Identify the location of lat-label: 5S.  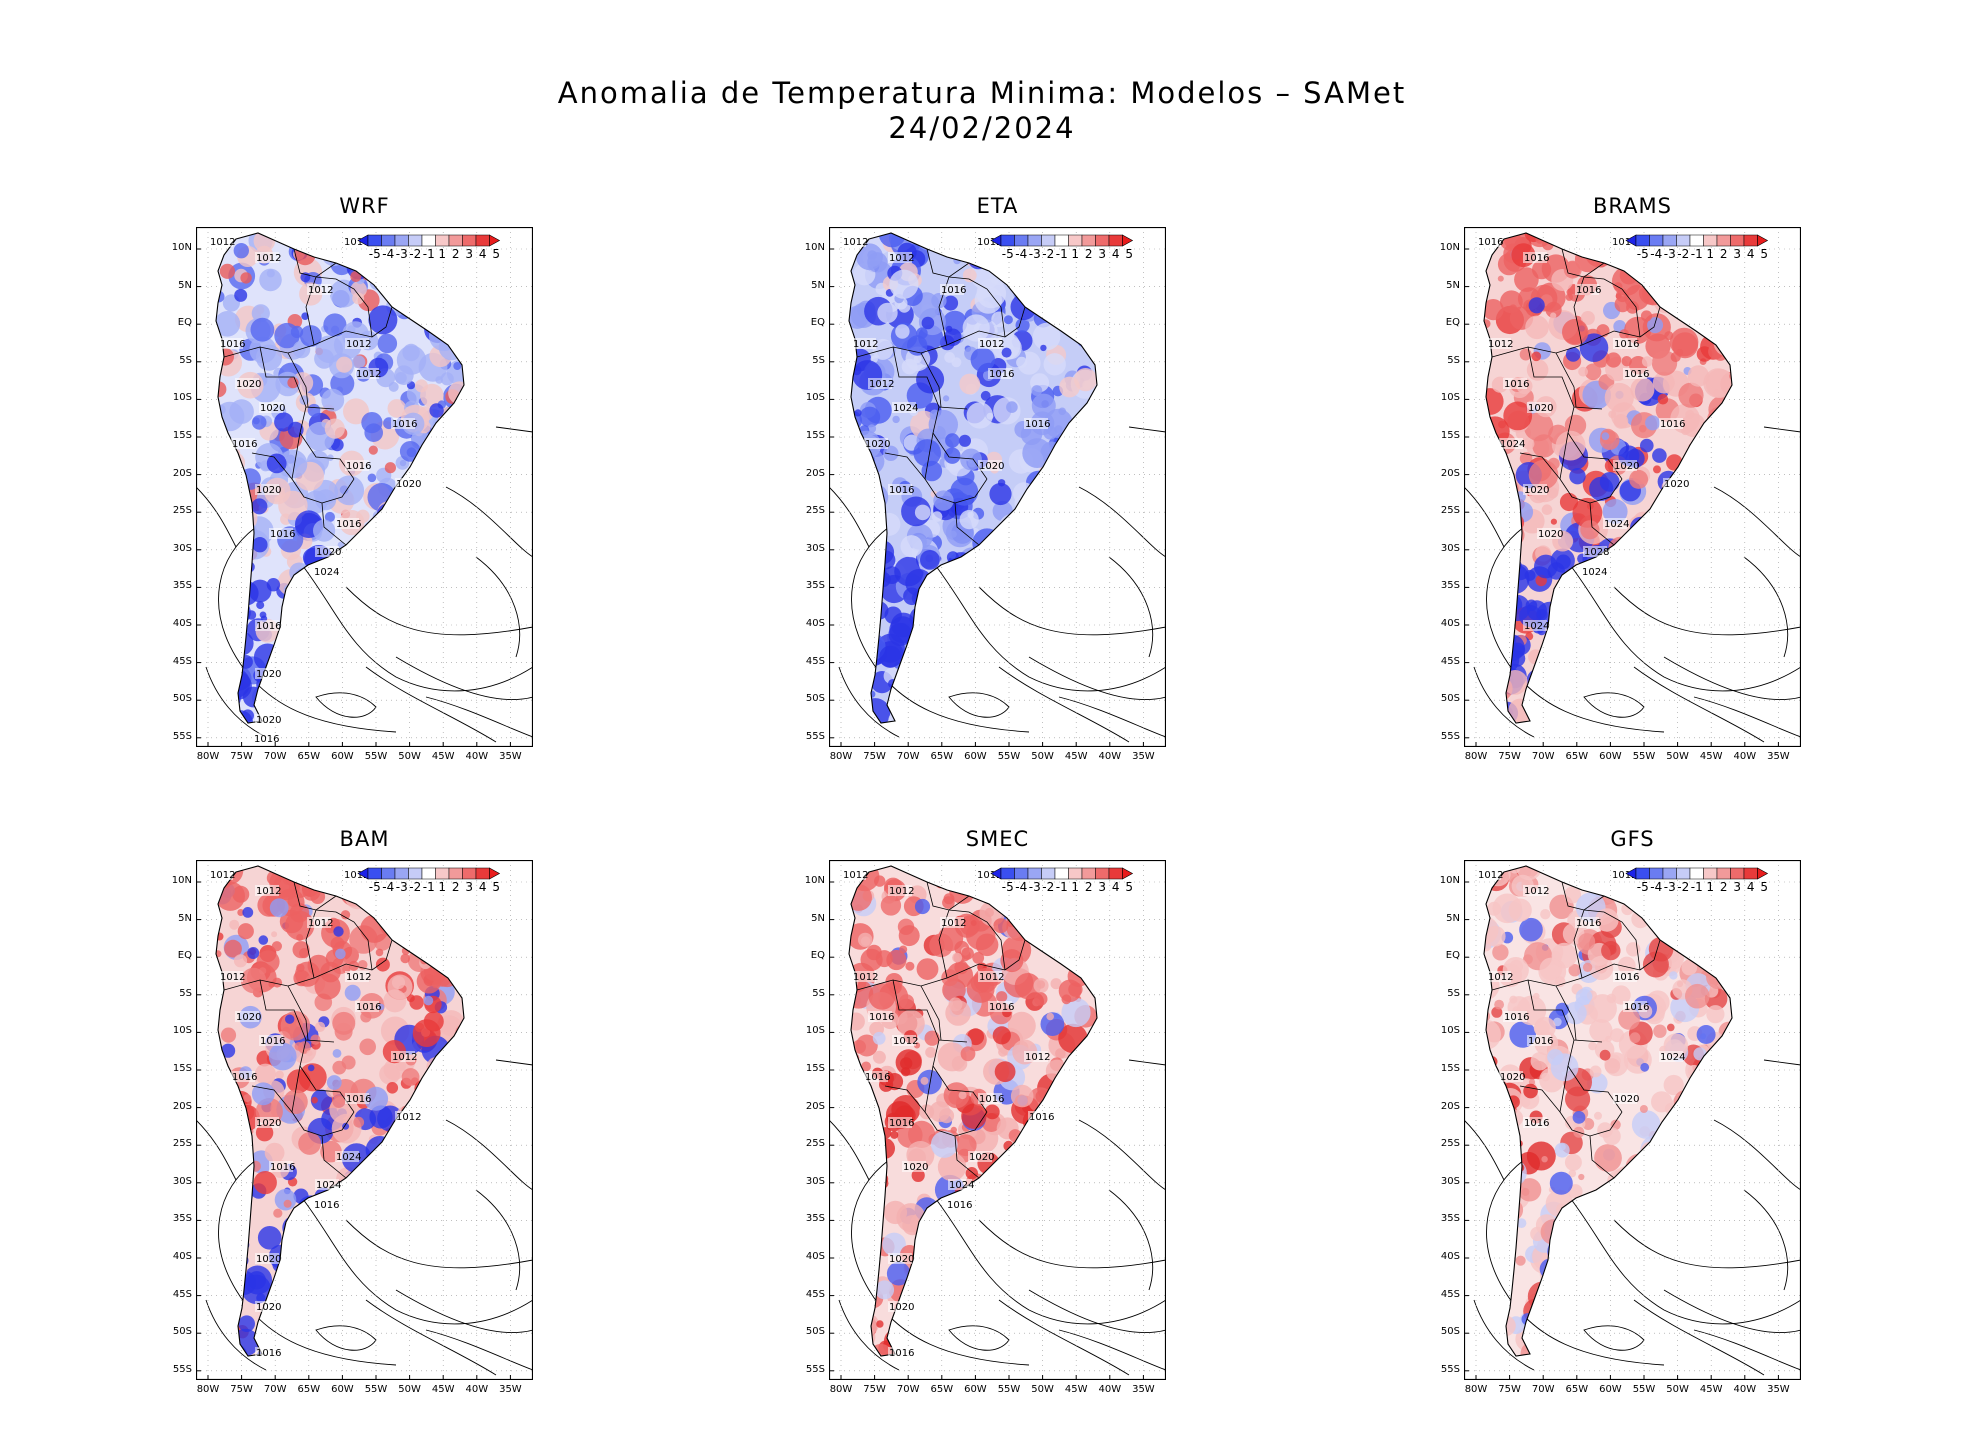
(818, 993).